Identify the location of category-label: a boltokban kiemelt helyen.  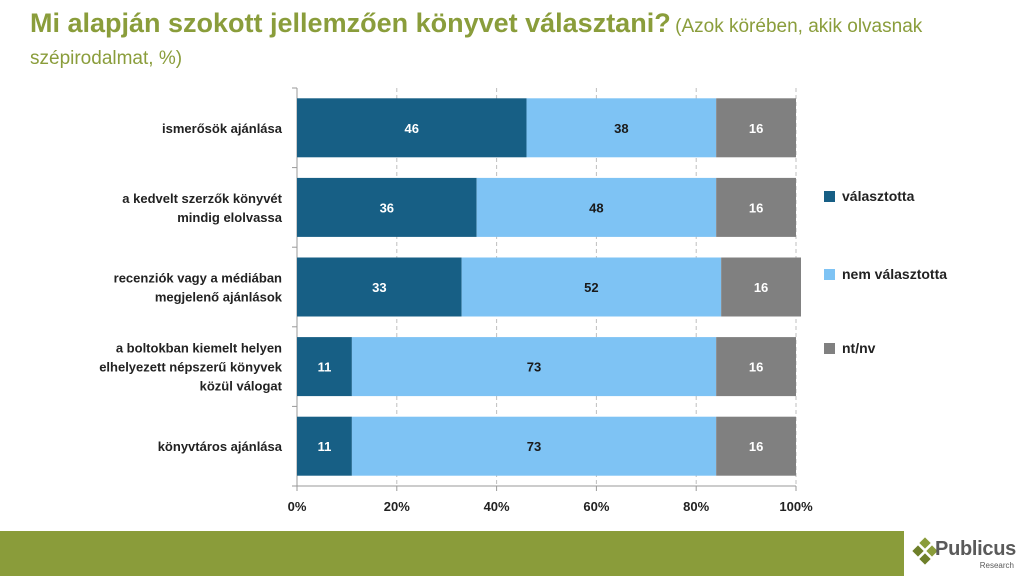
(199, 348).